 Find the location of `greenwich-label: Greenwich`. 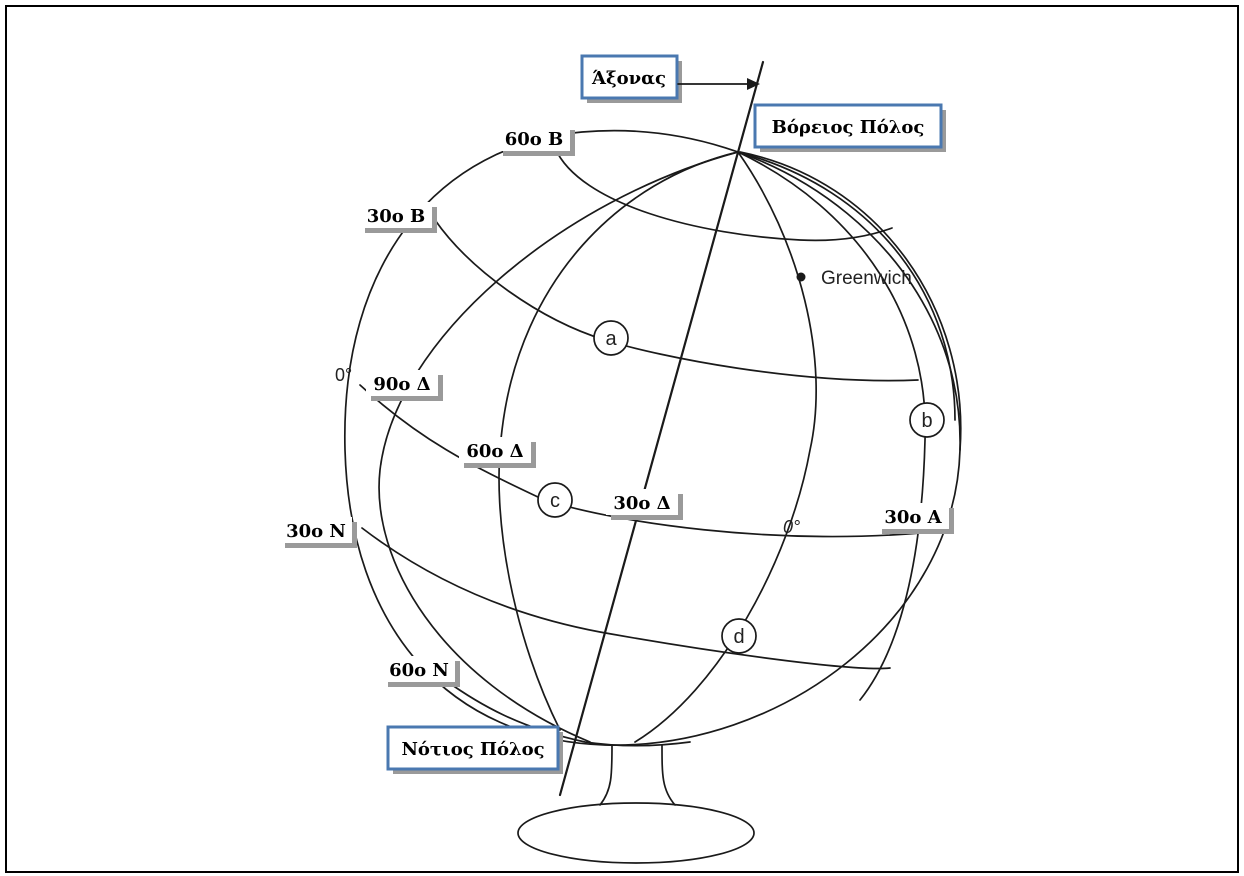

greenwich-label: Greenwich is located at coordinates (866, 278).